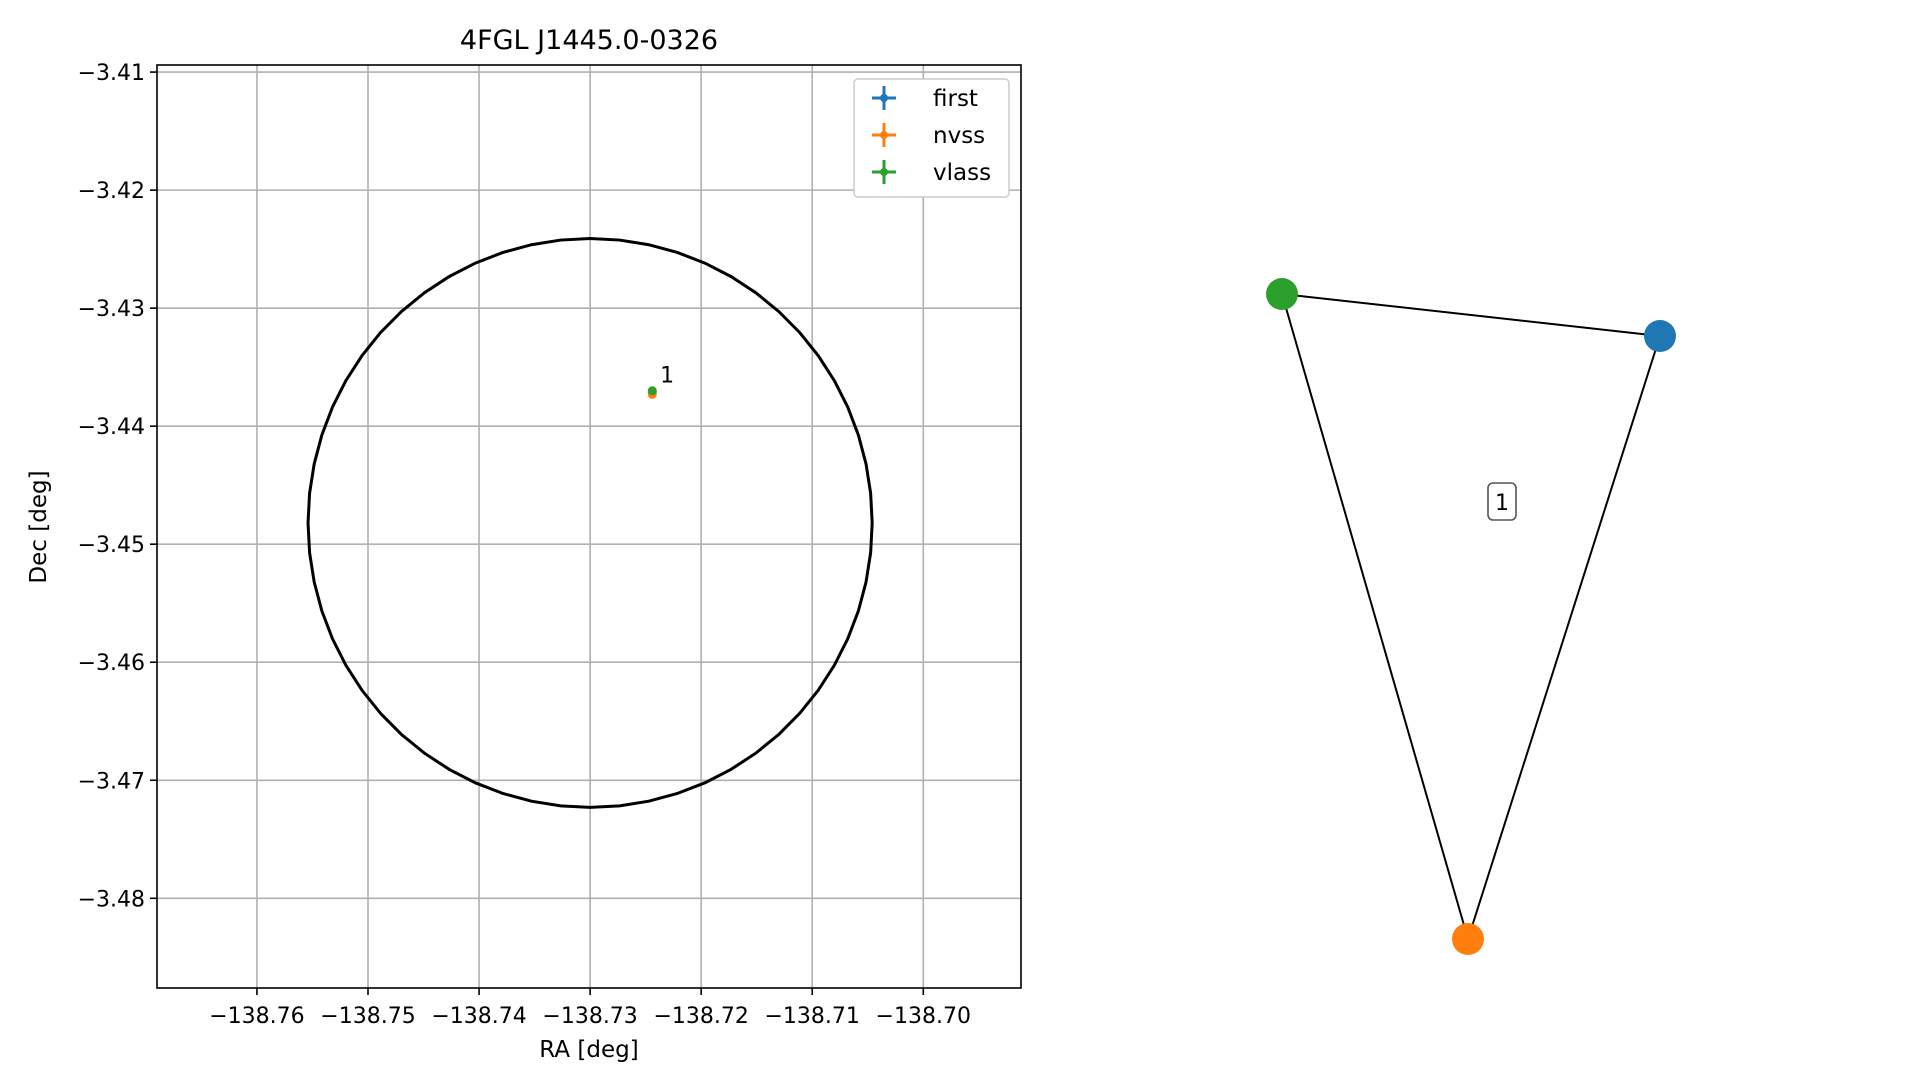  What do you see at coordinates (111, 73) in the screenshot?
I see `y-tick-label: −3.41` at bounding box center [111, 73].